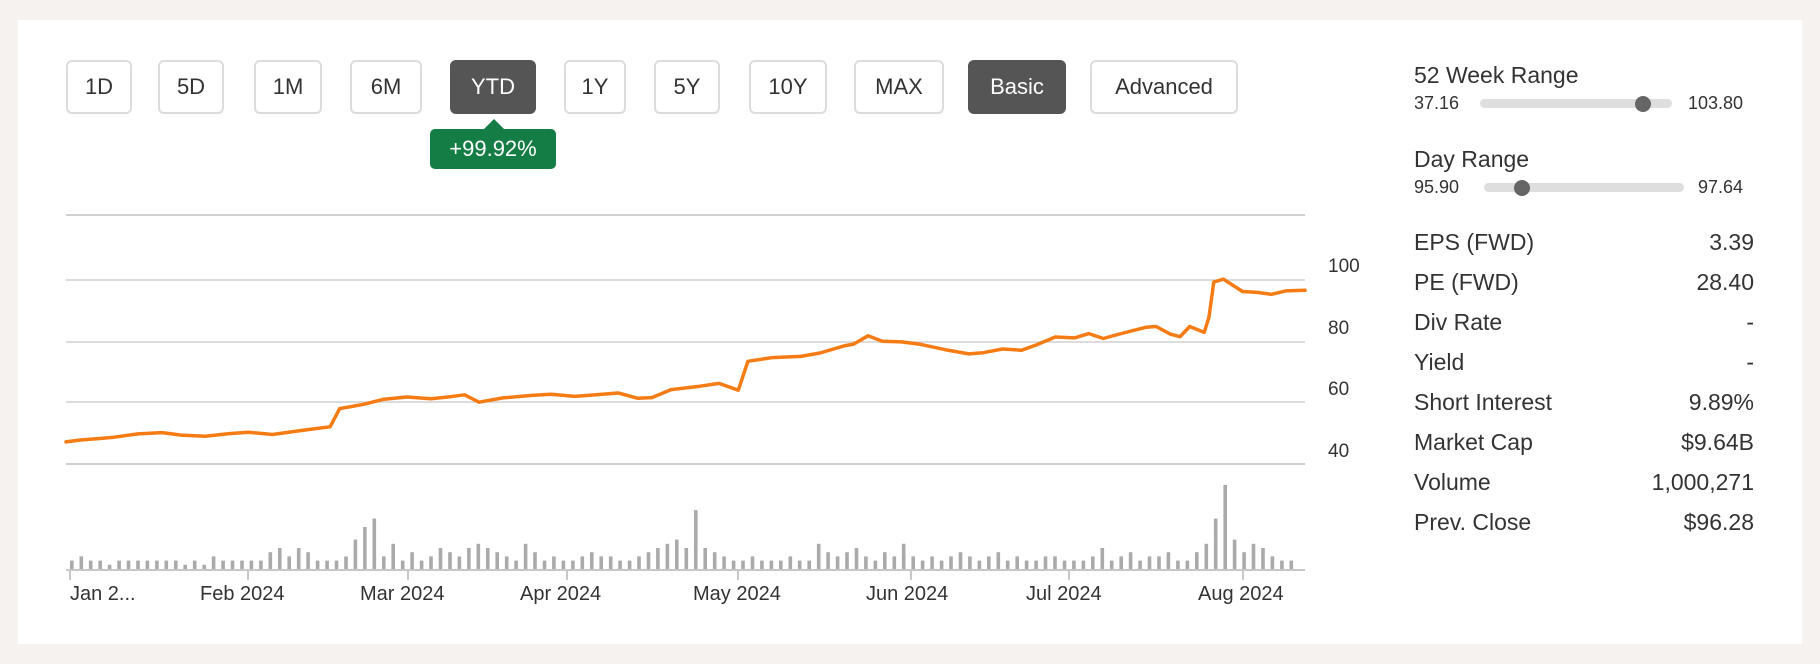 Image resolution: width=1820 pixels, height=664 pixels. I want to click on mode-button-basic: Basic, so click(1017, 87).